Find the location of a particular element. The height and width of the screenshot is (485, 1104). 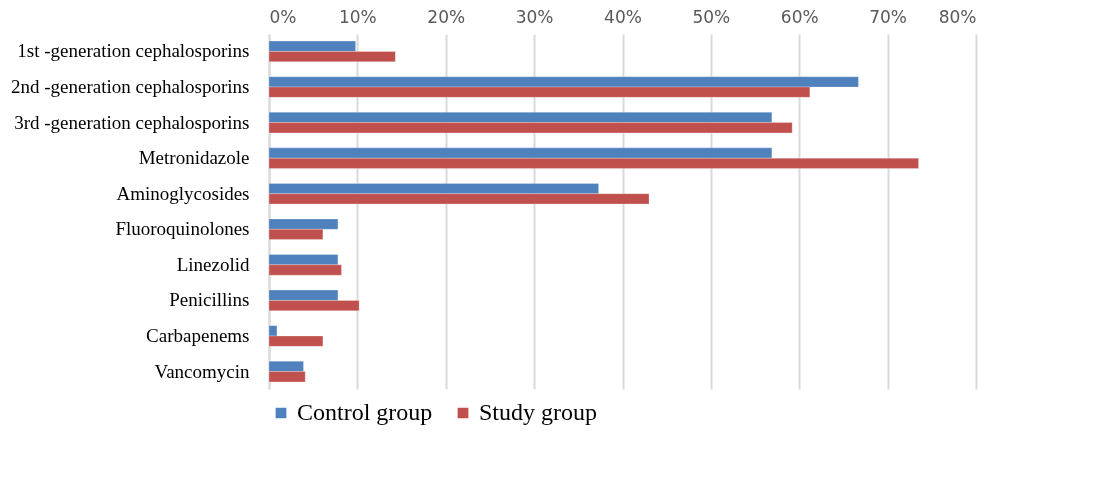

legend-label: Study group is located at coordinates (538, 412).